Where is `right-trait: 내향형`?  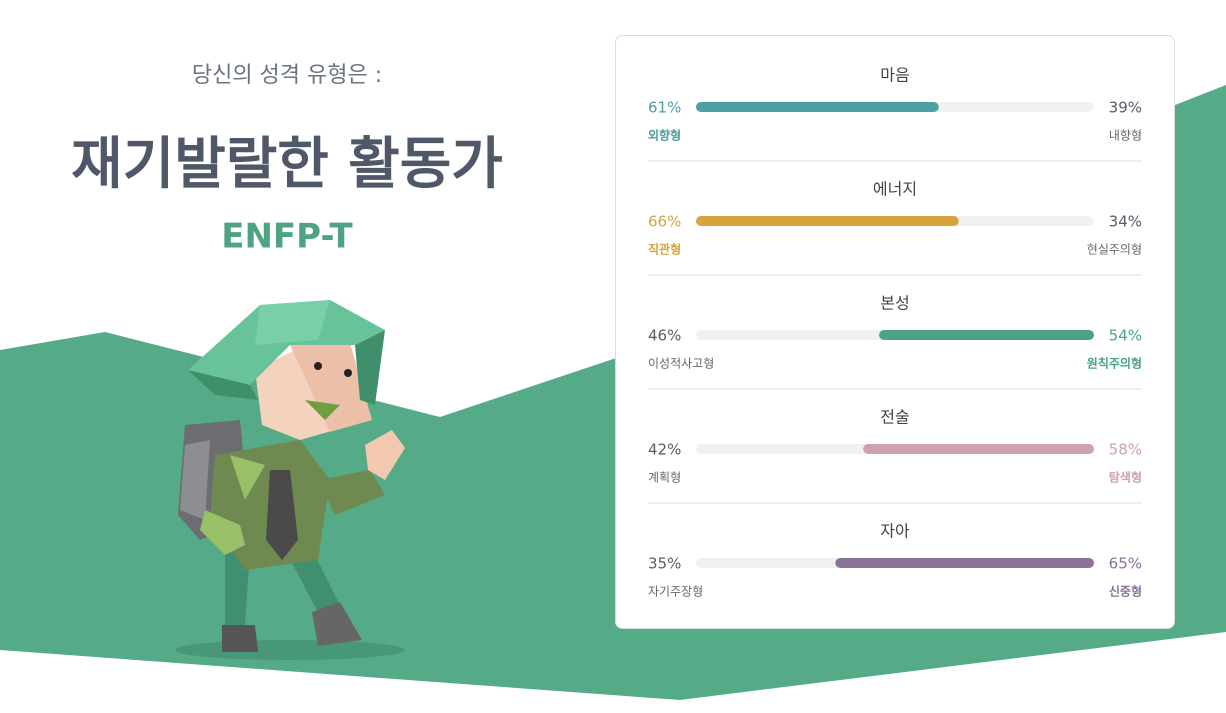
right-trait: 내향형 is located at coordinates (1125, 136).